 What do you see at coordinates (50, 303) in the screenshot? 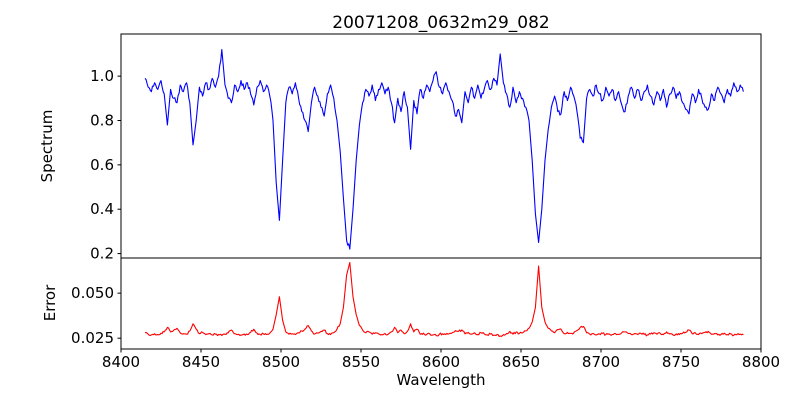
I see `error-y-axis-label: Error` at bounding box center [50, 303].